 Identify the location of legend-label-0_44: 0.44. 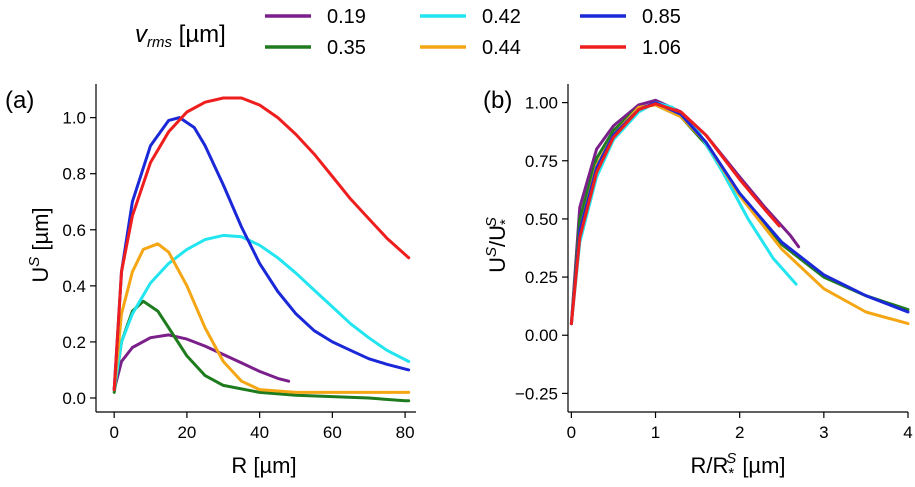
(501, 48).